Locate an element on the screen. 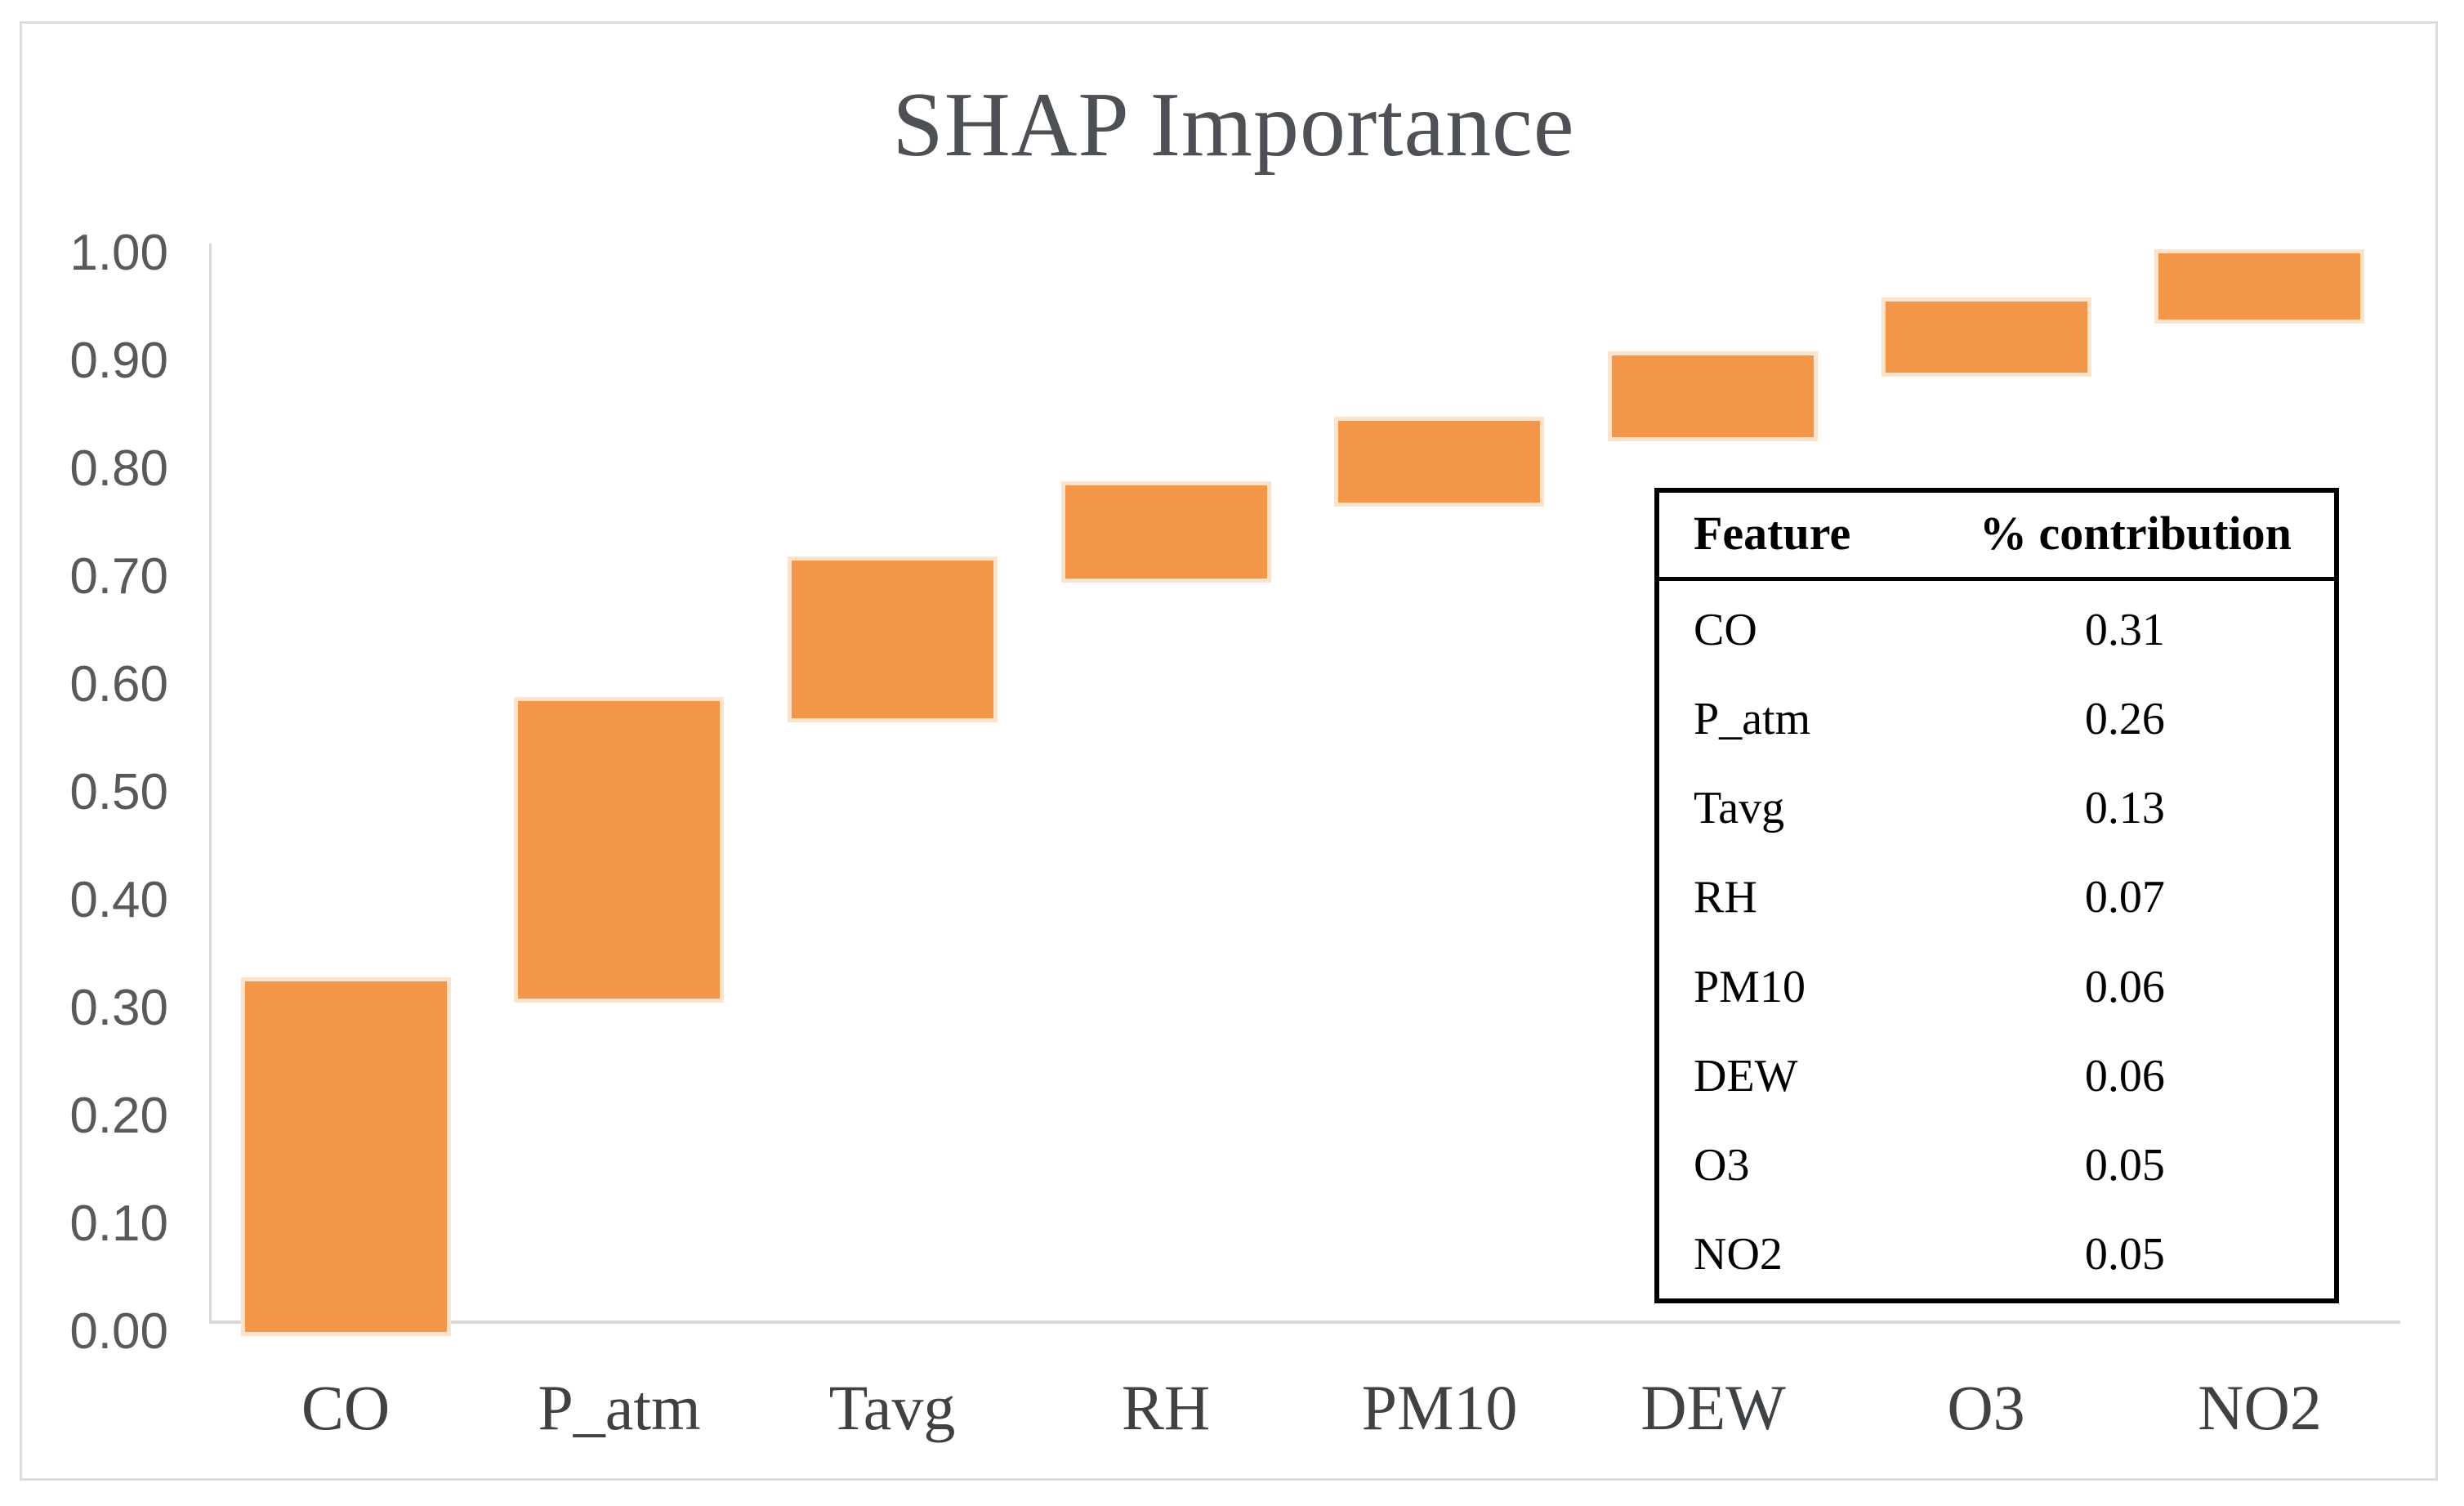 This screenshot has height=1506, width=2464. waterfall-bar-P_atm is located at coordinates (619, 850).